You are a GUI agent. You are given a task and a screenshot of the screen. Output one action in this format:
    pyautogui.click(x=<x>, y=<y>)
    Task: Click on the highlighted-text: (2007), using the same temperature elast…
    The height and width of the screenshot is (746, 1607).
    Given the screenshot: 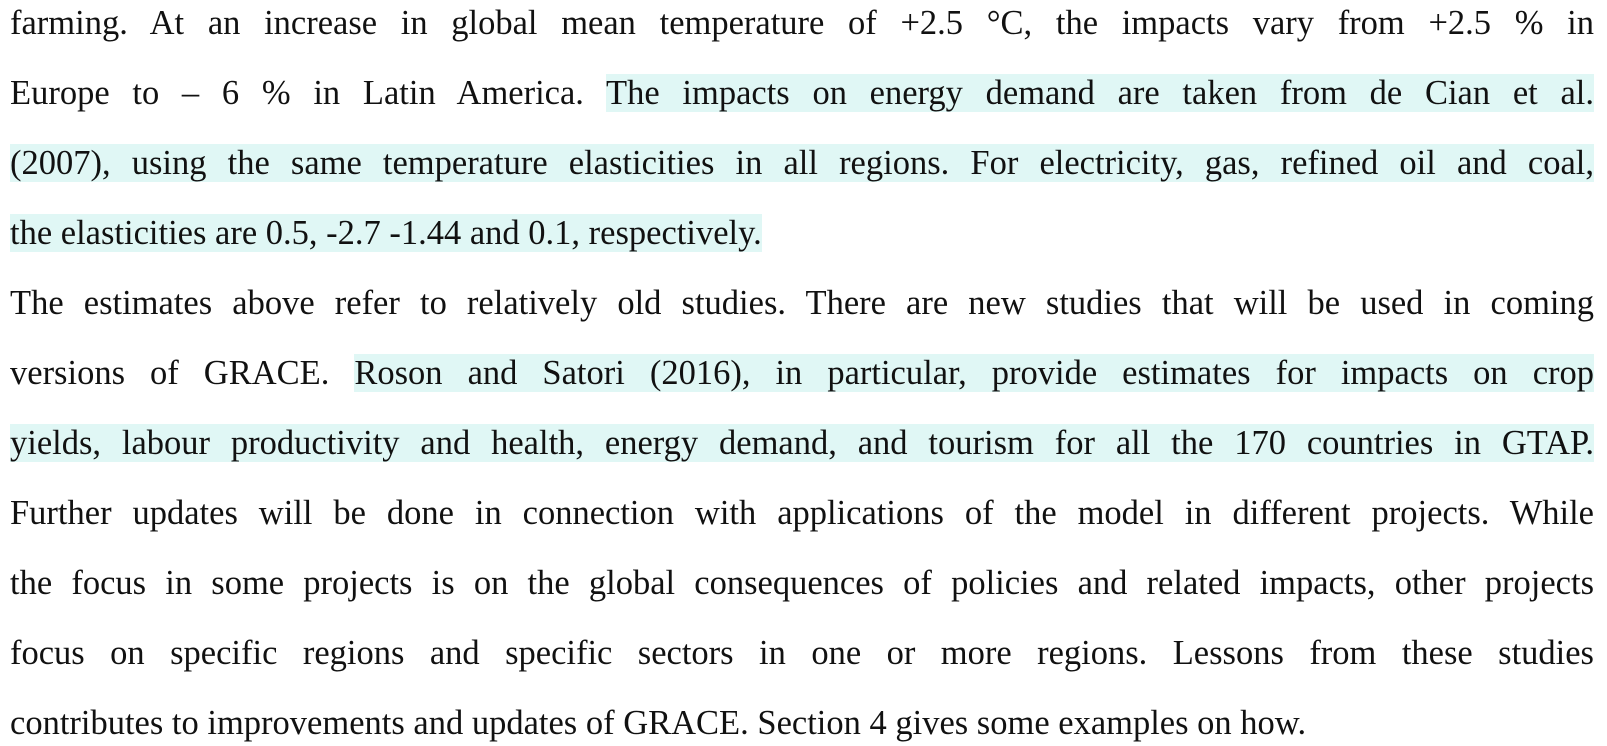 What is the action you would take?
    pyautogui.click(x=802, y=163)
    